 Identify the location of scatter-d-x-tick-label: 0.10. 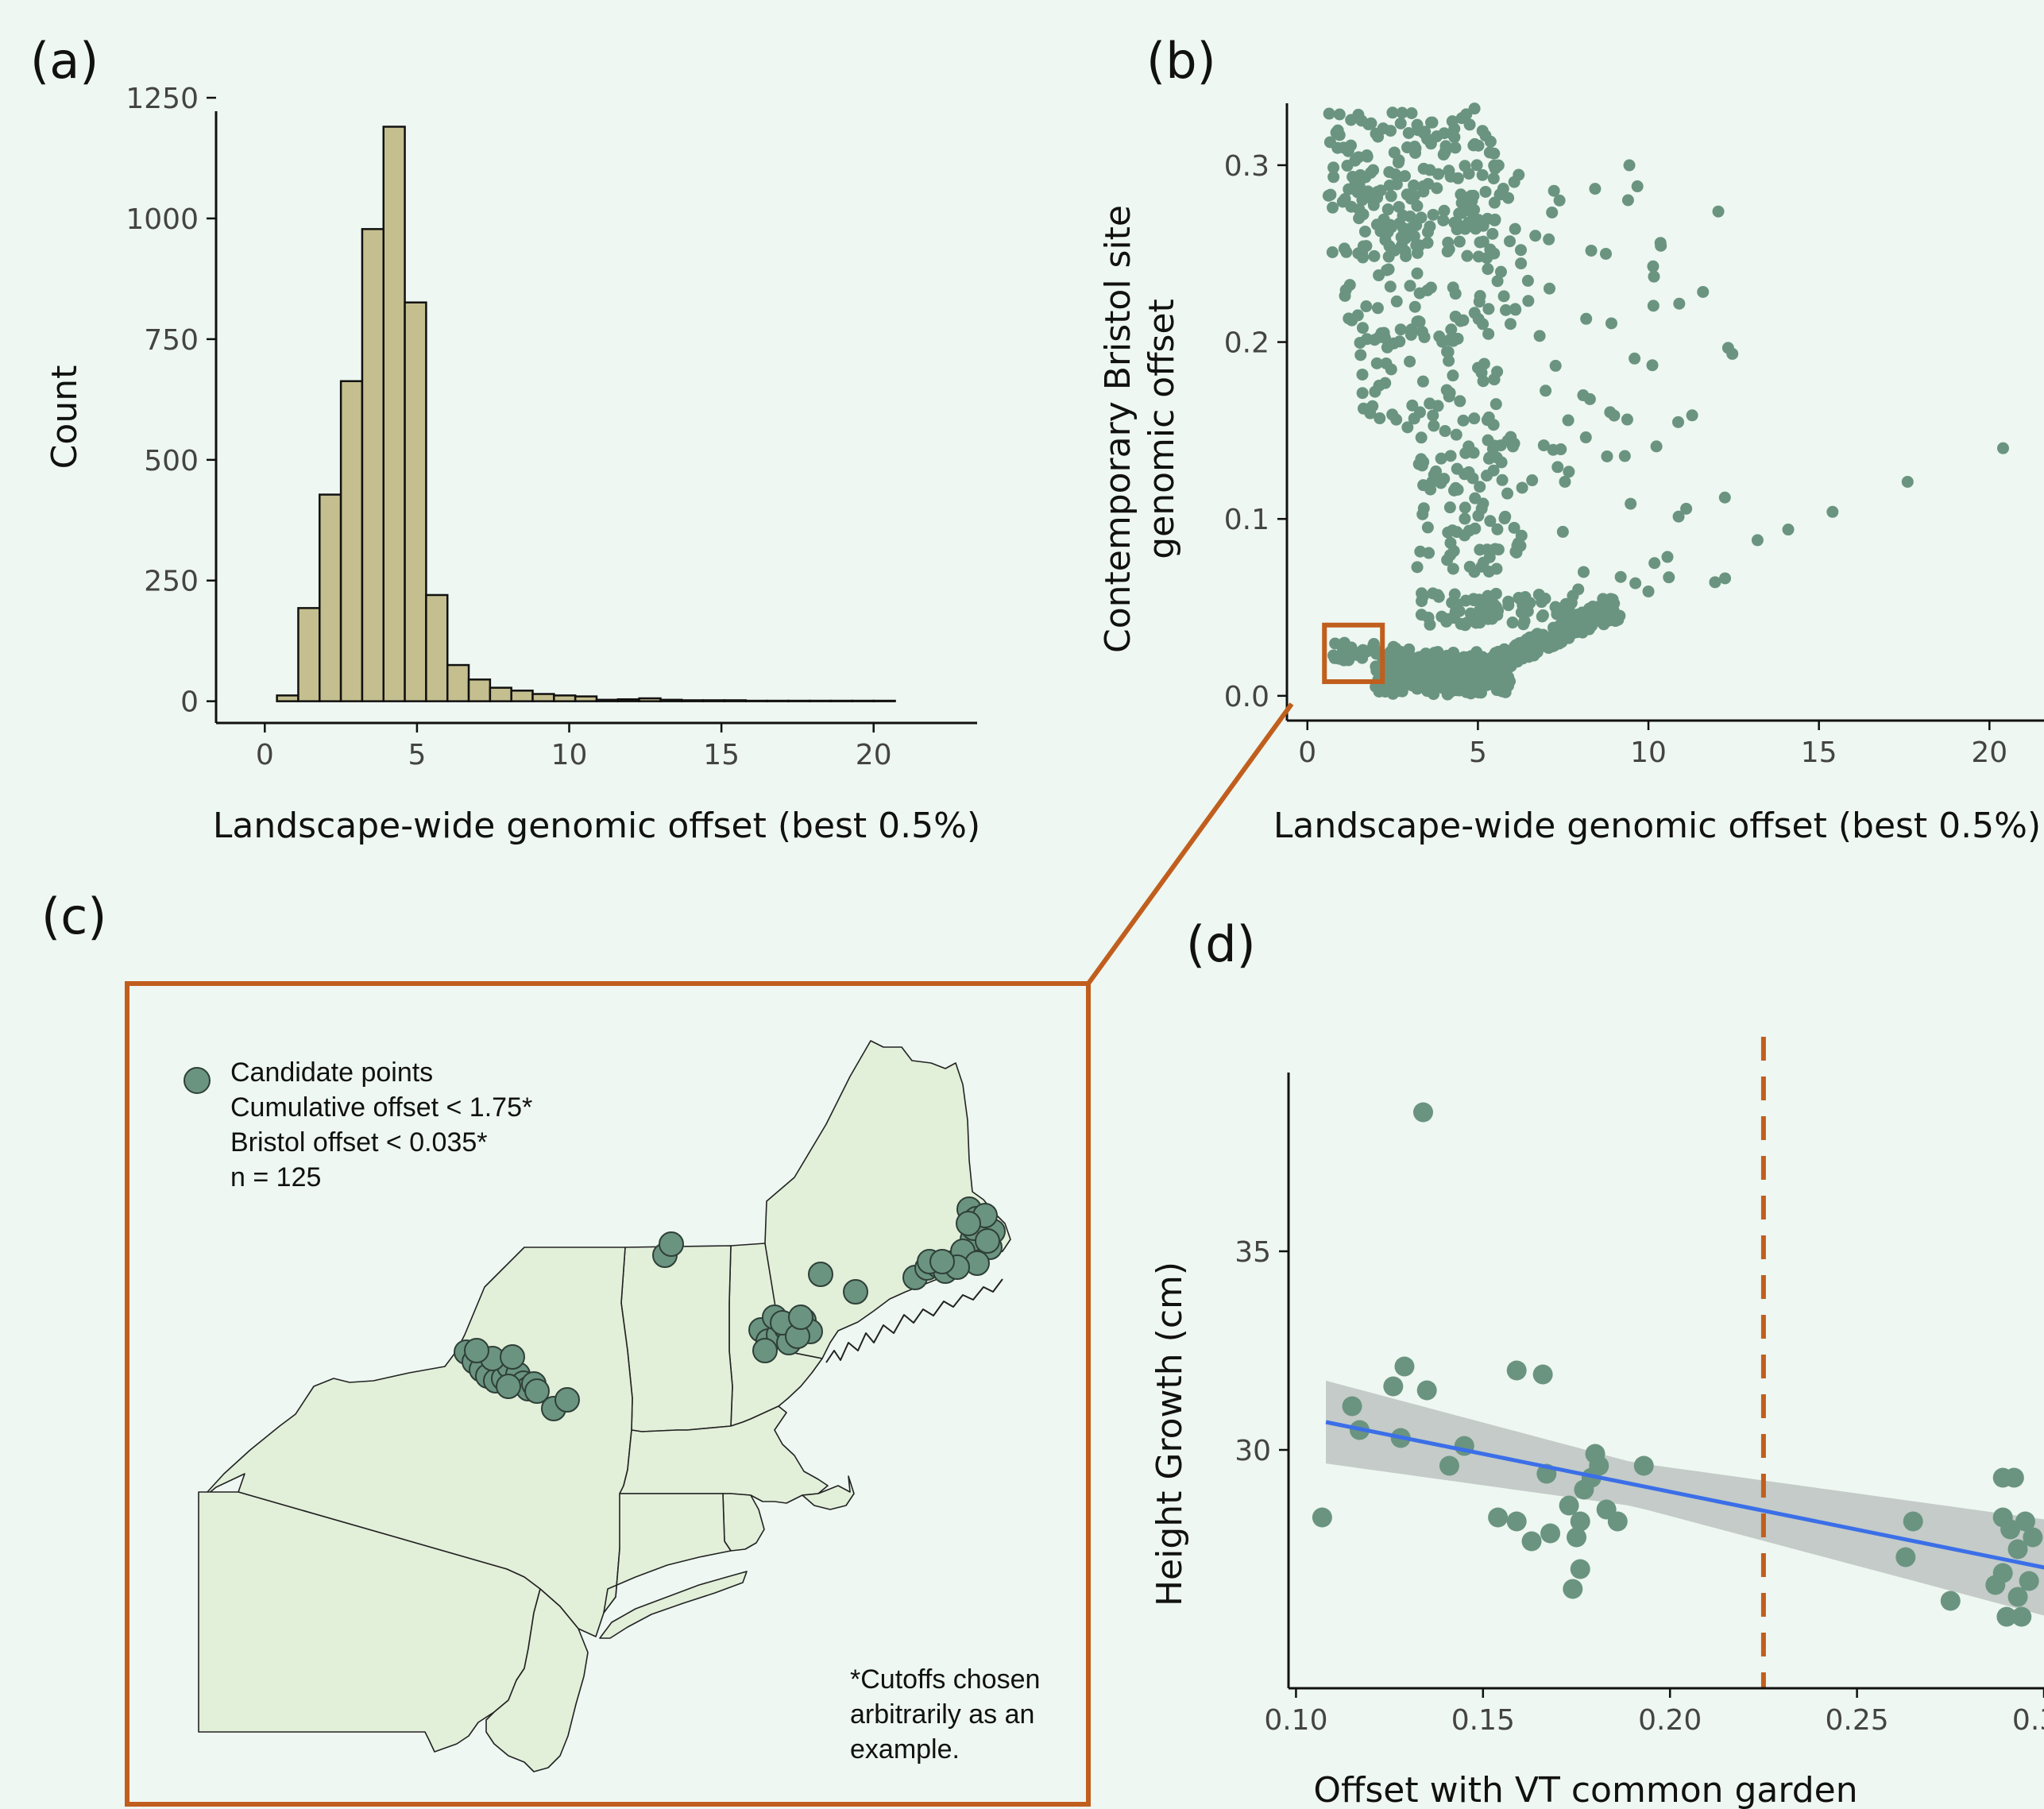
(1295, 1720).